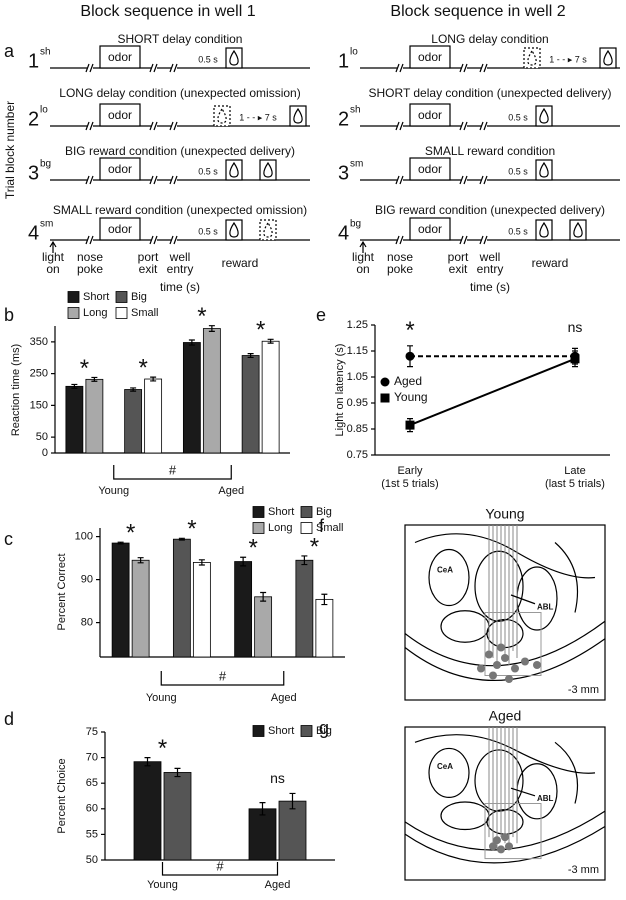  What do you see at coordinates (568, 59) in the screenshot?
I see `delay-label: 1 - - ▸ 7 s` at bounding box center [568, 59].